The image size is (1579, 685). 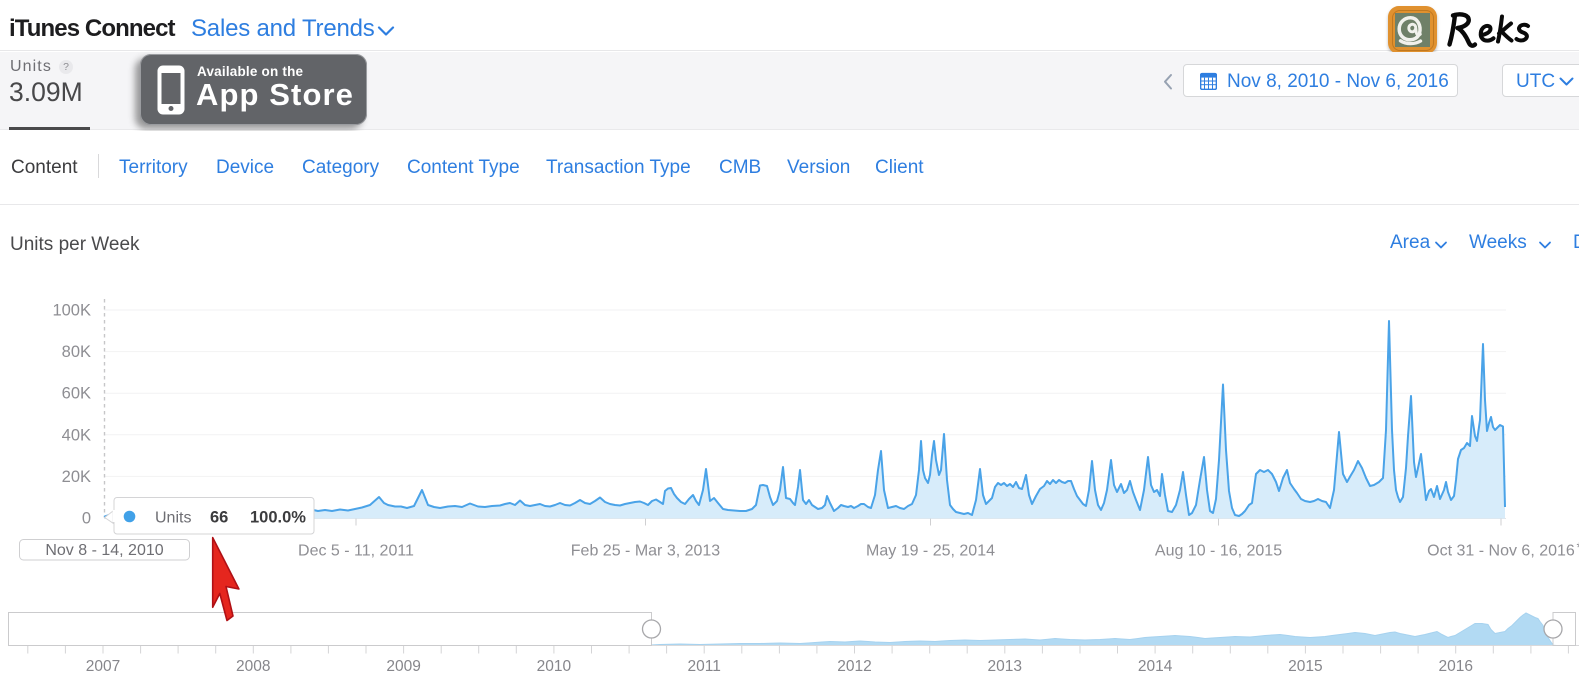 I want to click on svg-text: 20K, so click(x=76, y=477).